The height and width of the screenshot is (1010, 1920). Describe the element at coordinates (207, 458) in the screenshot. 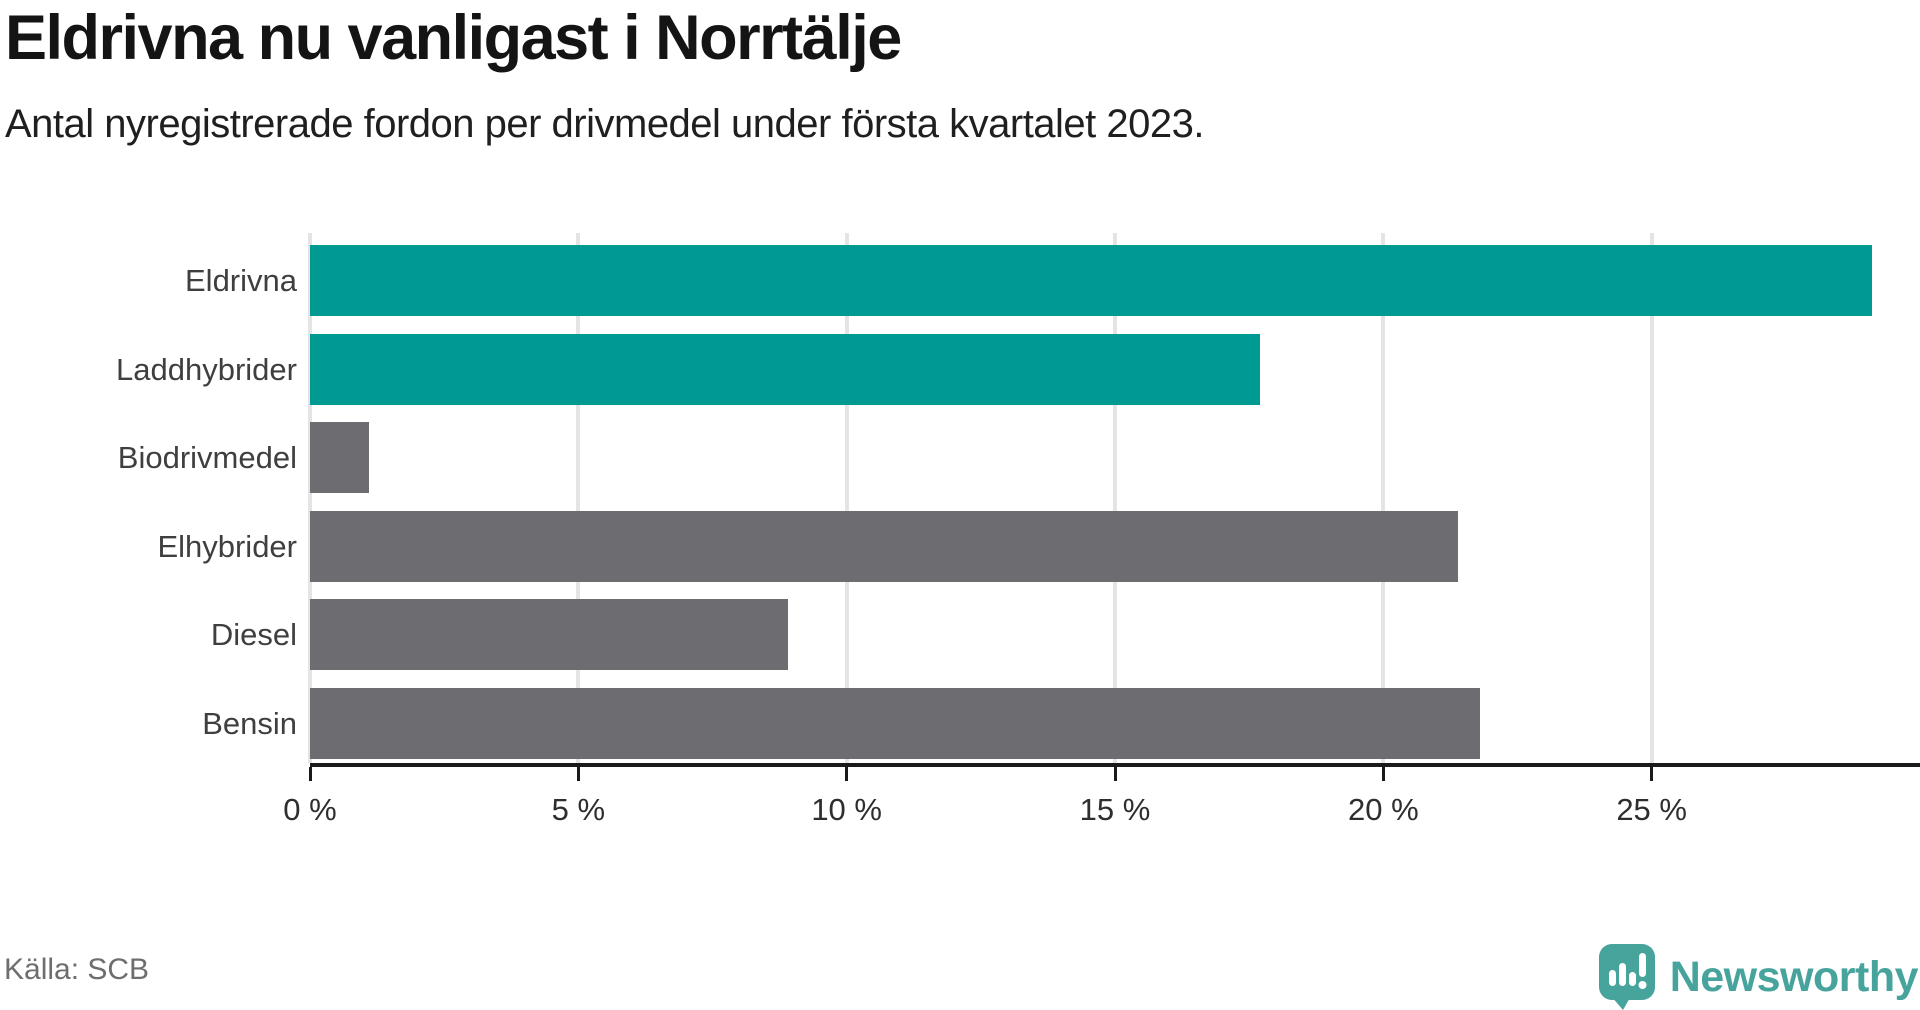

I see `category-label-biodrivmedel: Biodrivmedel` at that location.